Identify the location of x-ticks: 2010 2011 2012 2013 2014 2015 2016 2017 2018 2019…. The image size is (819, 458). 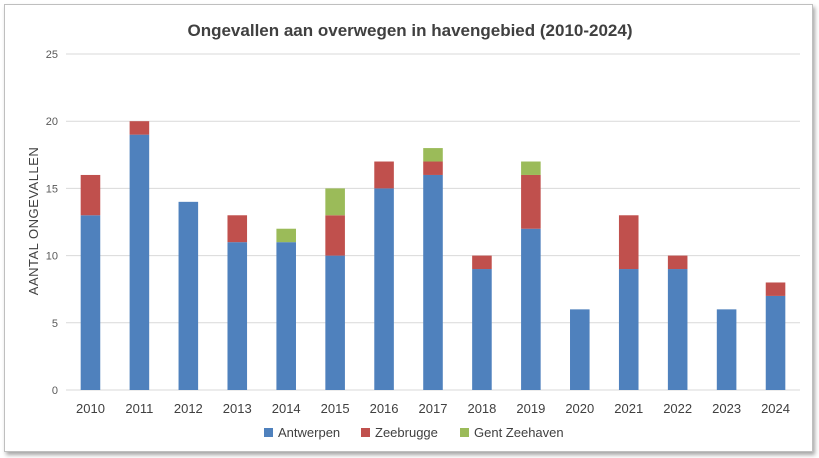
(433, 408).